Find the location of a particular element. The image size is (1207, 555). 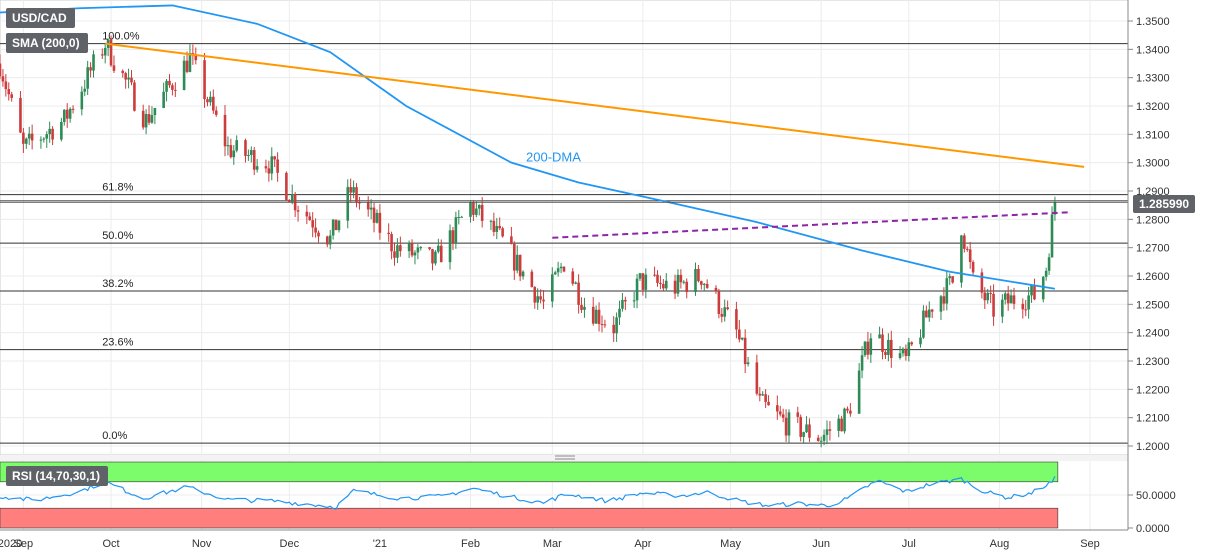

rsi-pane is located at coordinates (564, 492).